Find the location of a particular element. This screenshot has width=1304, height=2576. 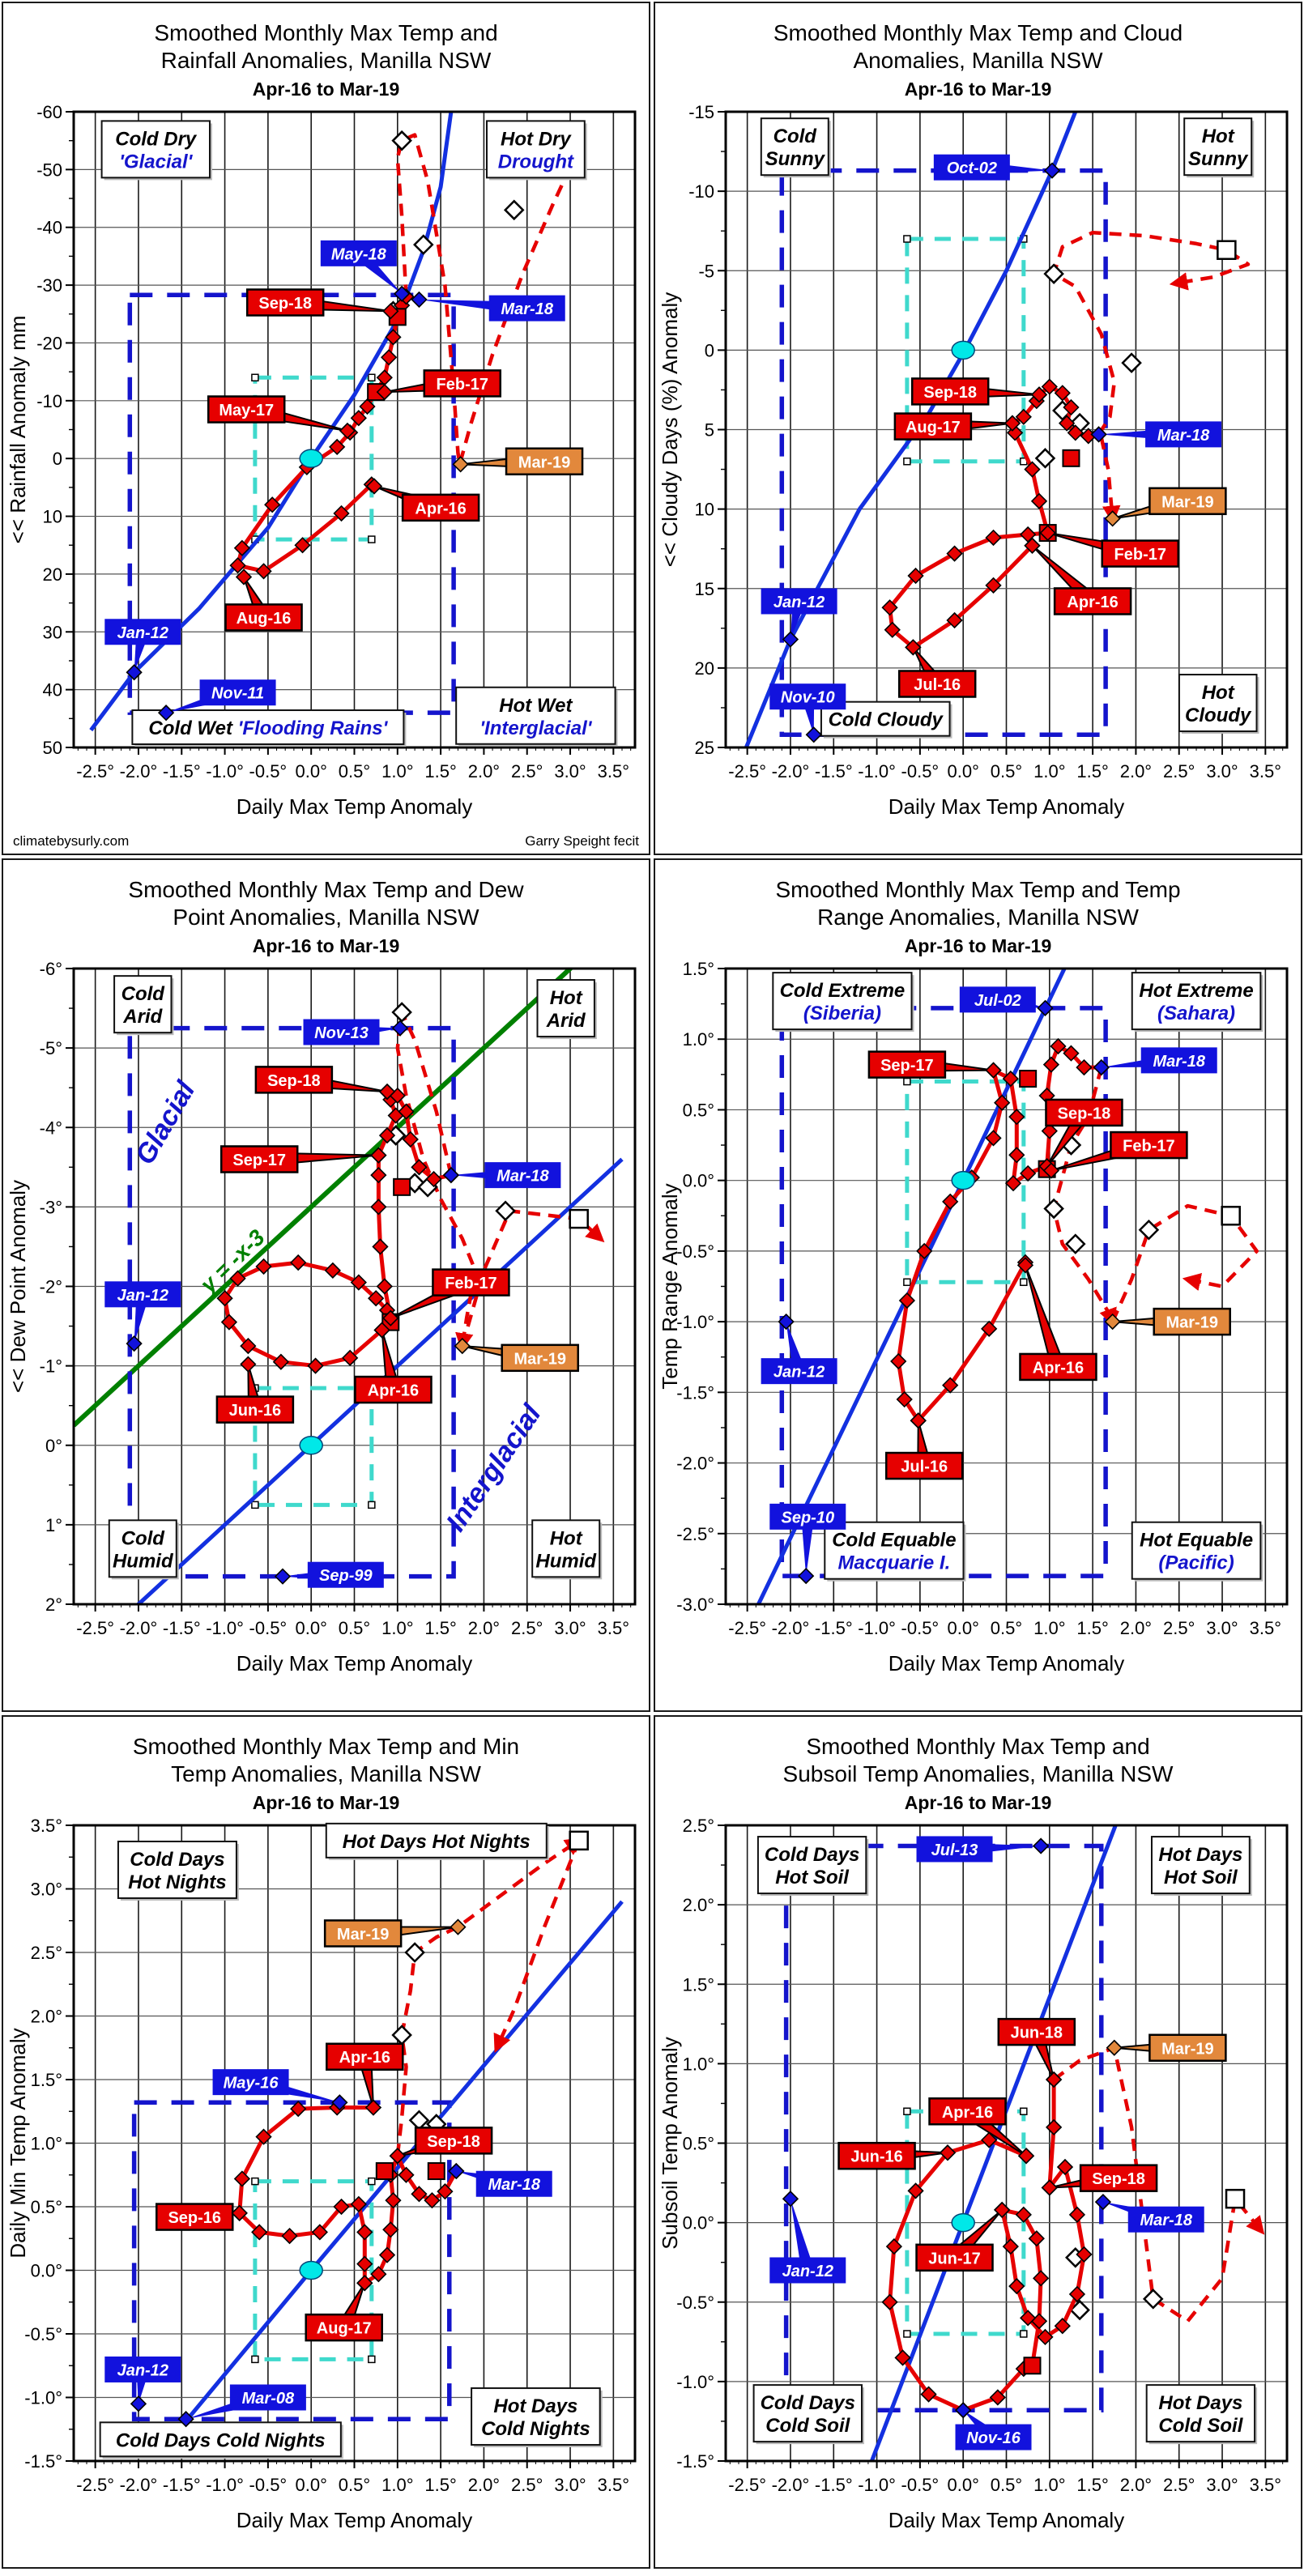

x-tick-label: 3.5° is located at coordinates (1266, 771).